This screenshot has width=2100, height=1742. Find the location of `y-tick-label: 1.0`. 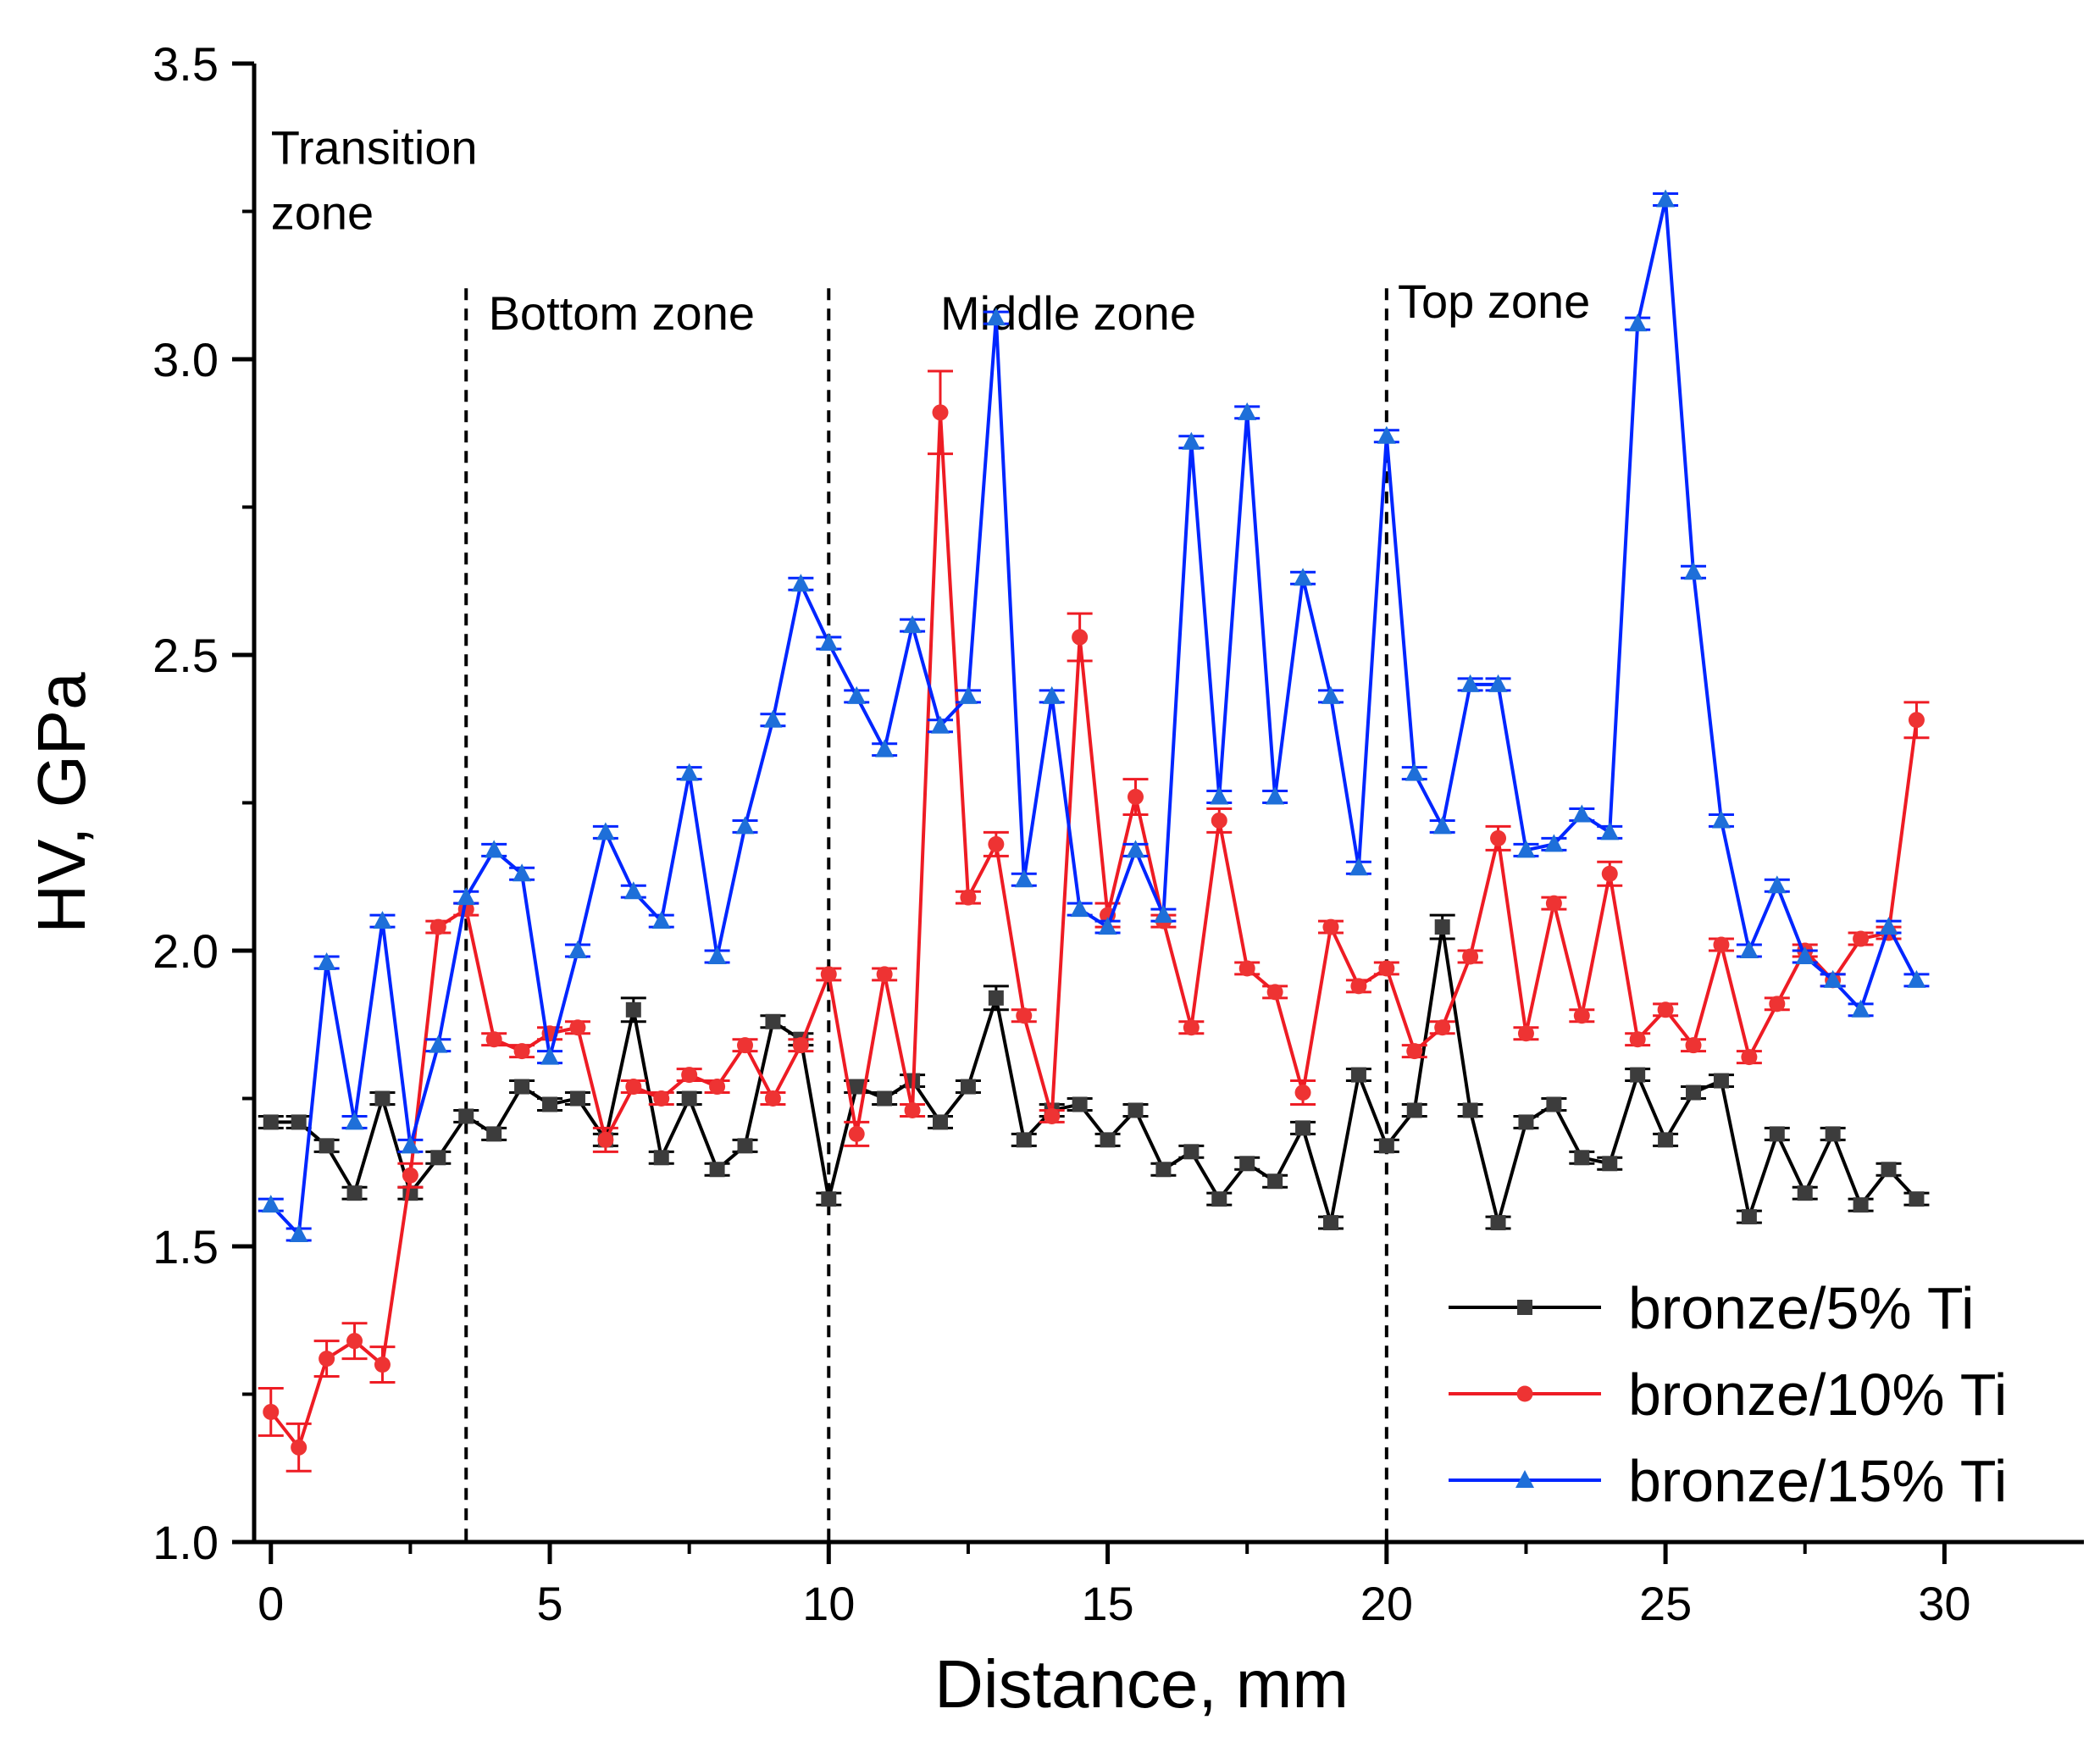

y-tick-label: 1.0 is located at coordinates (185, 1542).